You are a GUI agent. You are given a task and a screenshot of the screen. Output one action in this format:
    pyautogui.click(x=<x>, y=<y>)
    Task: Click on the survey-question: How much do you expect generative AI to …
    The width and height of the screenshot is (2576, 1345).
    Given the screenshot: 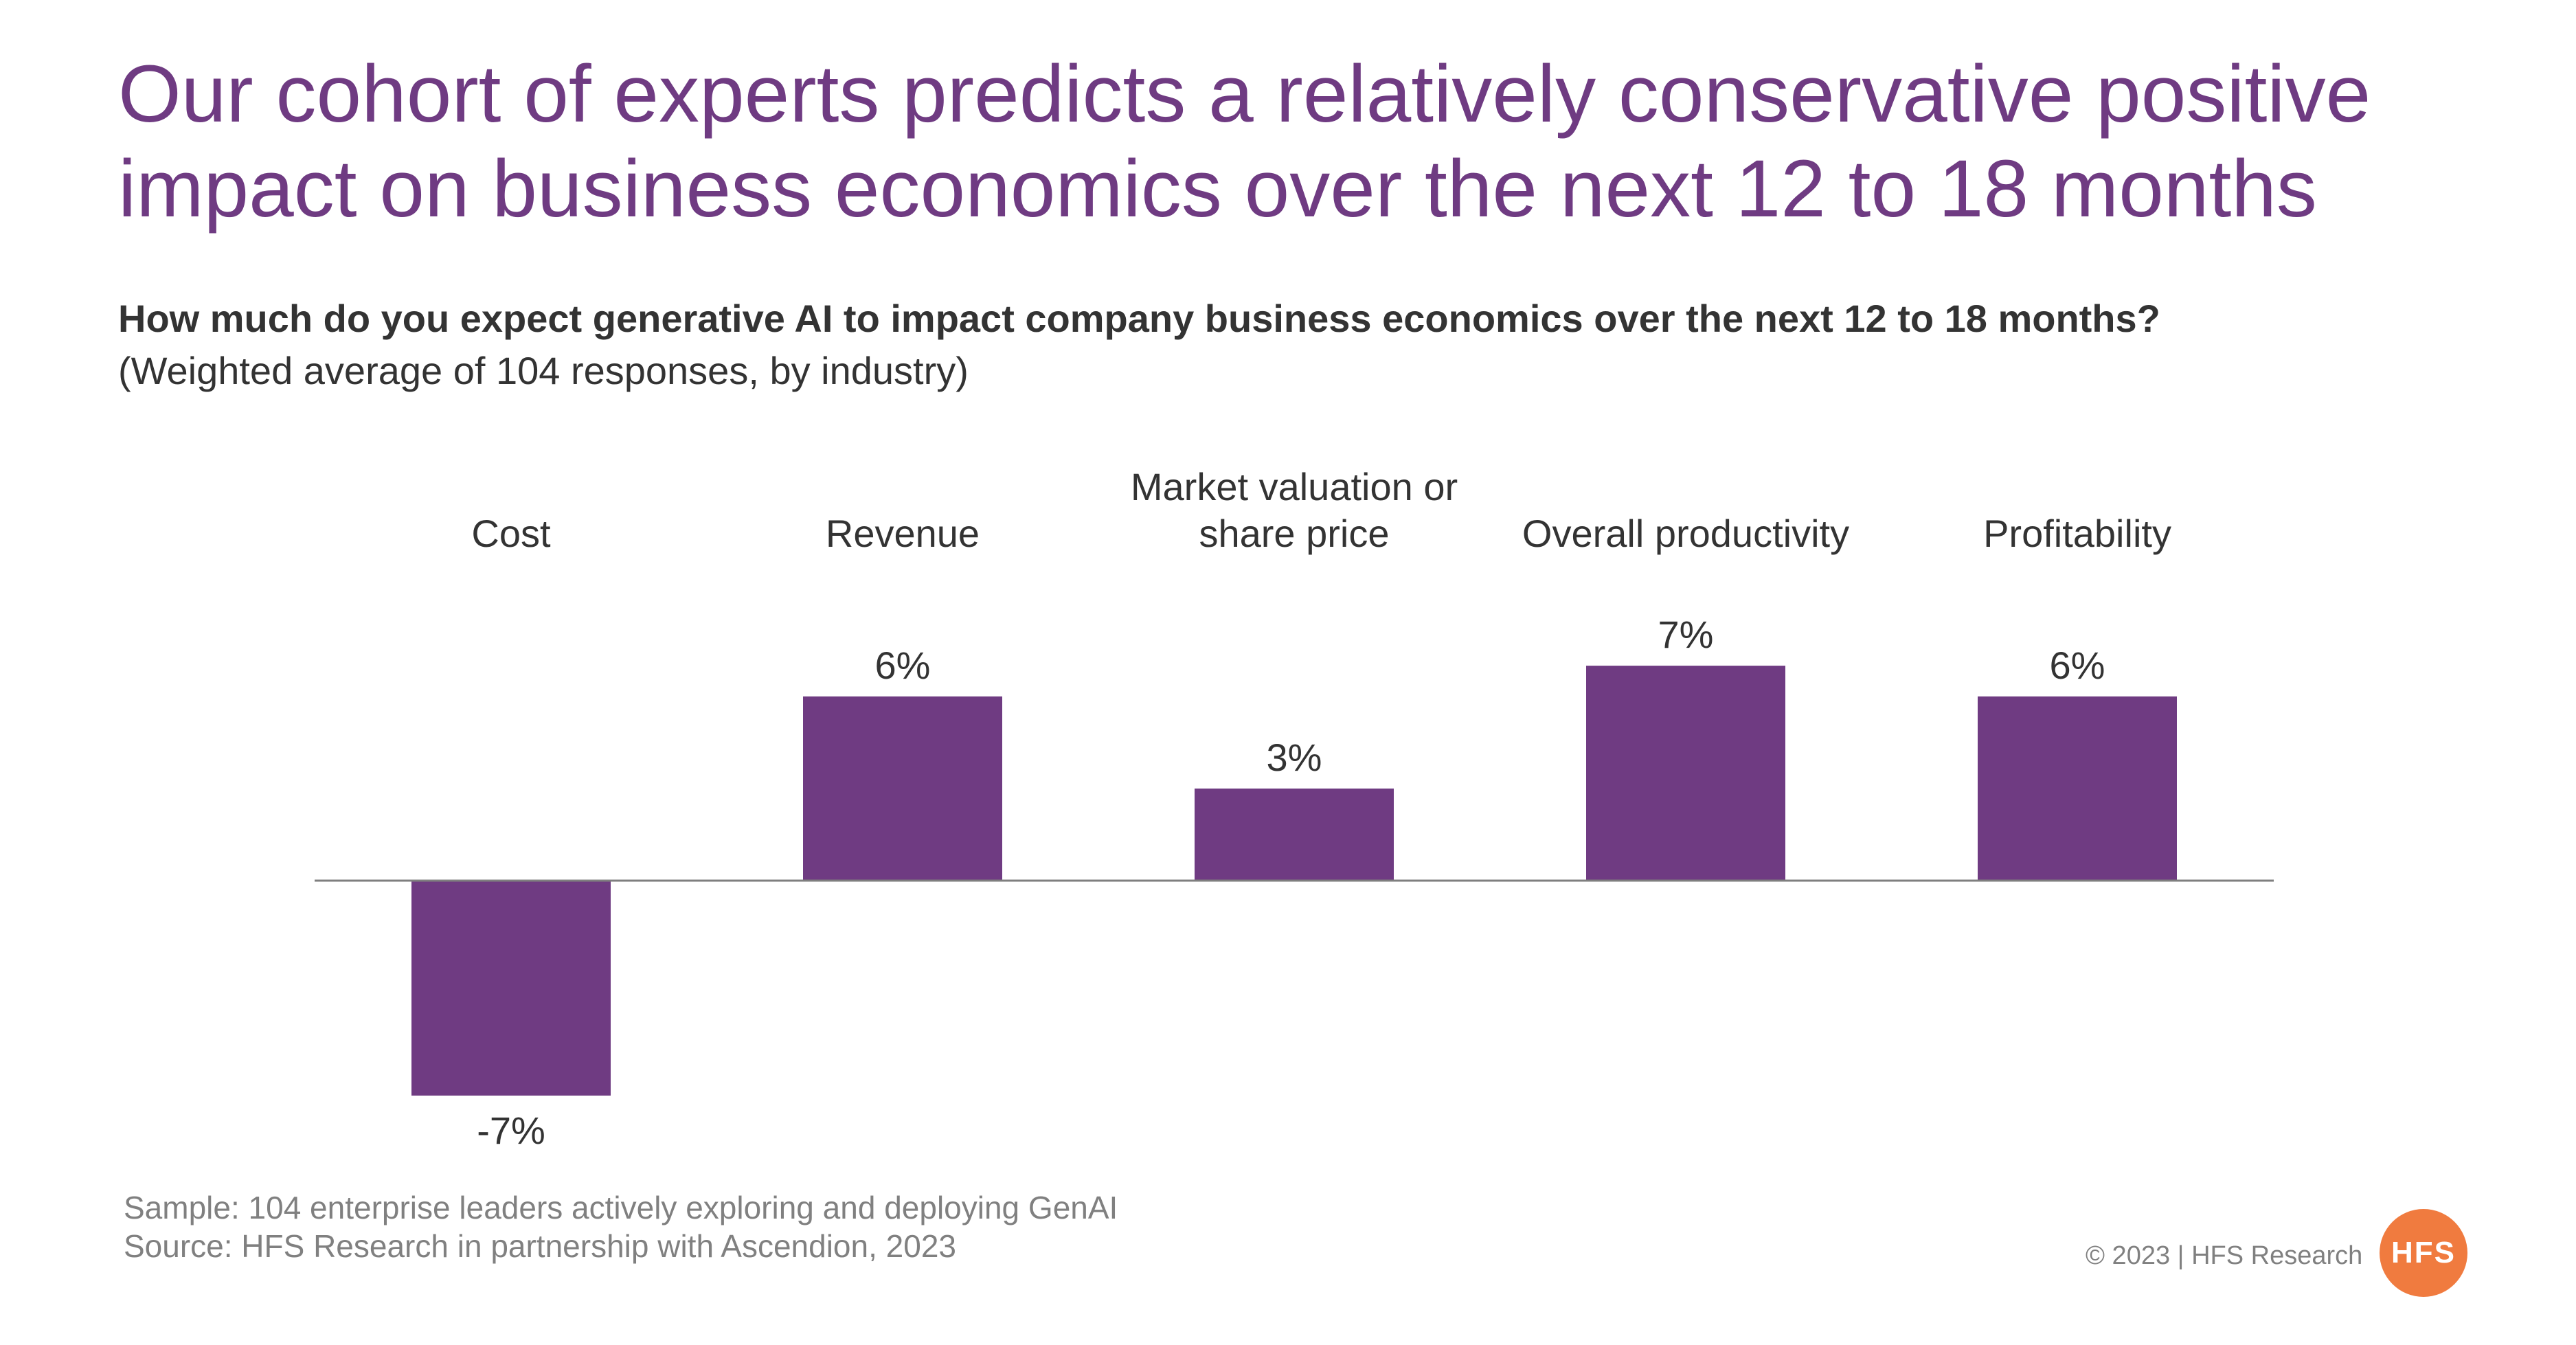 What is the action you would take?
    pyautogui.click(x=1139, y=318)
    